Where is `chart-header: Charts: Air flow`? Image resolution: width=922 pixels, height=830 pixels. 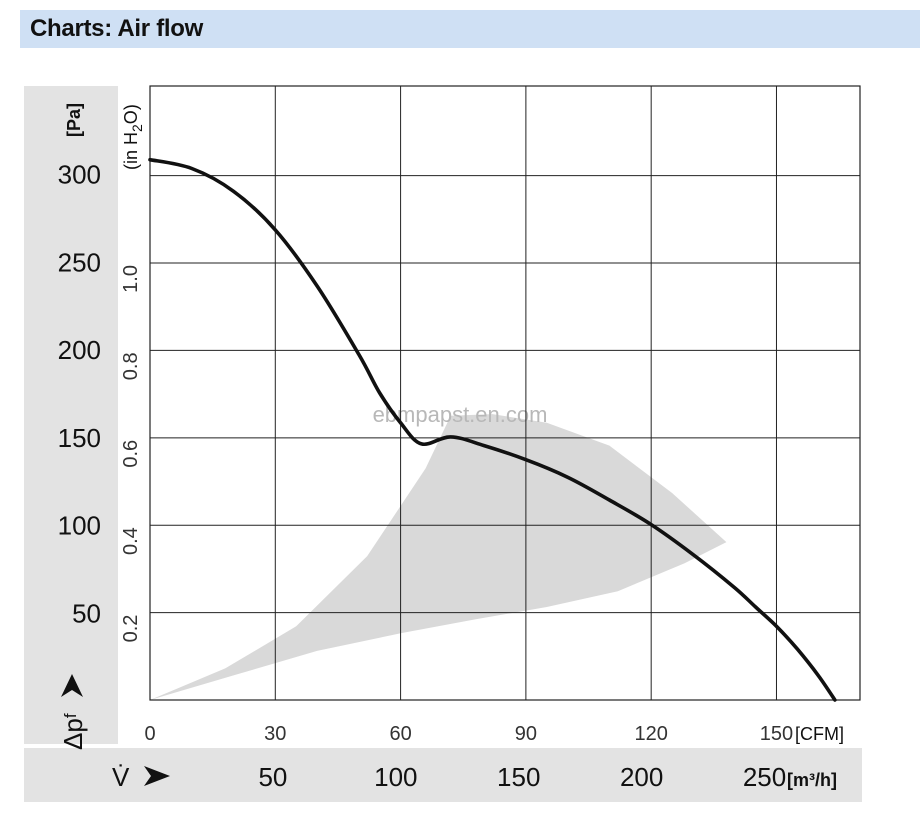
chart-header: Charts: Air flow is located at coordinates (470, 29).